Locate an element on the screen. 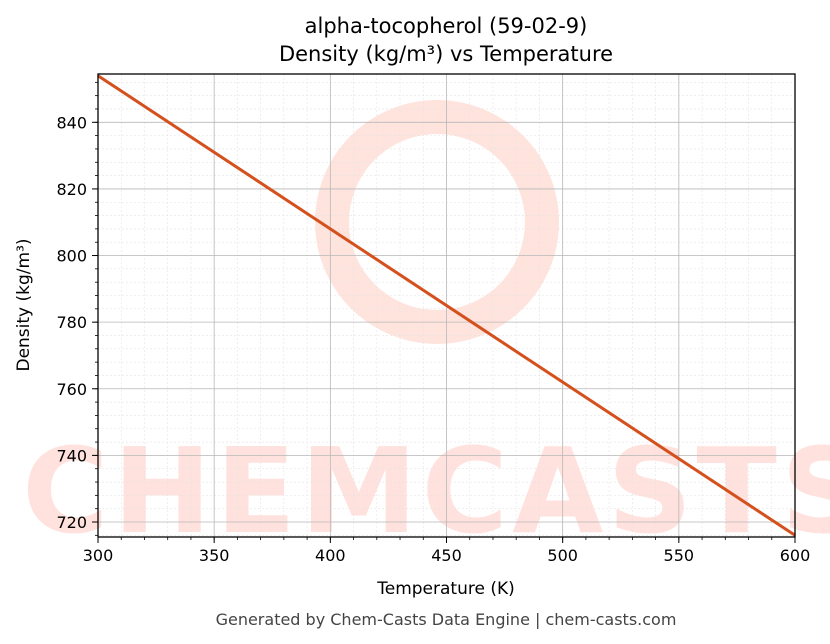 The height and width of the screenshot is (644, 830). x-tick-label: 350 is located at coordinates (214, 555).